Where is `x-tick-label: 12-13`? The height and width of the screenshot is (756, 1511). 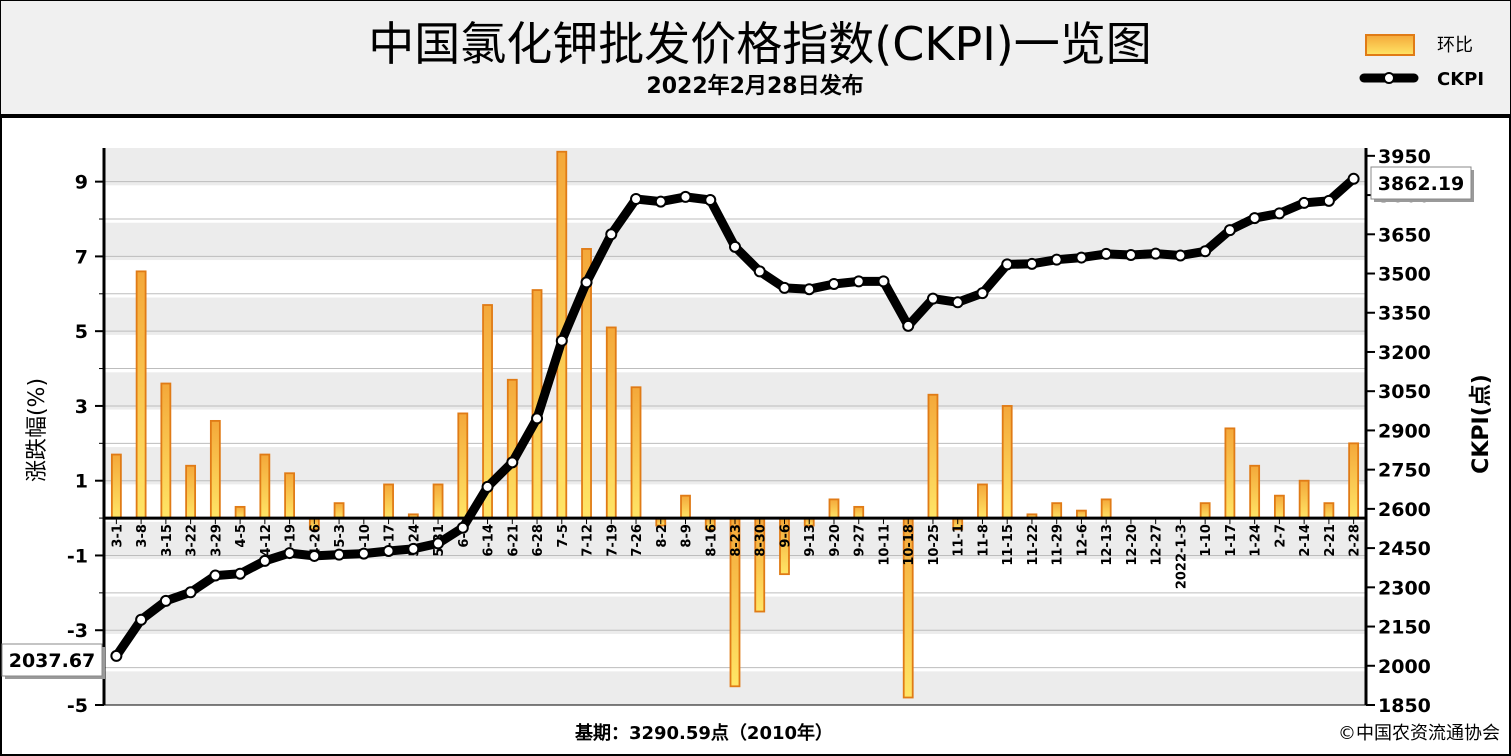 x-tick-label: 12-13 is located at coordinates (1107, 545).